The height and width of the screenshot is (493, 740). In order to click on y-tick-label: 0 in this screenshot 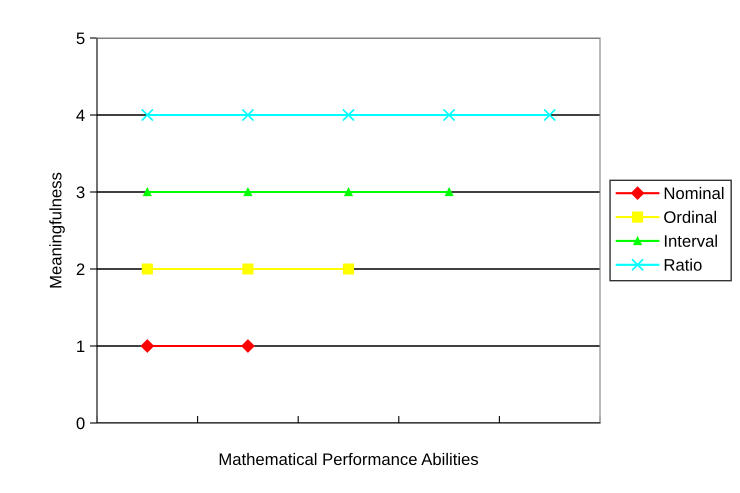, I will do `click(80, 423)`.